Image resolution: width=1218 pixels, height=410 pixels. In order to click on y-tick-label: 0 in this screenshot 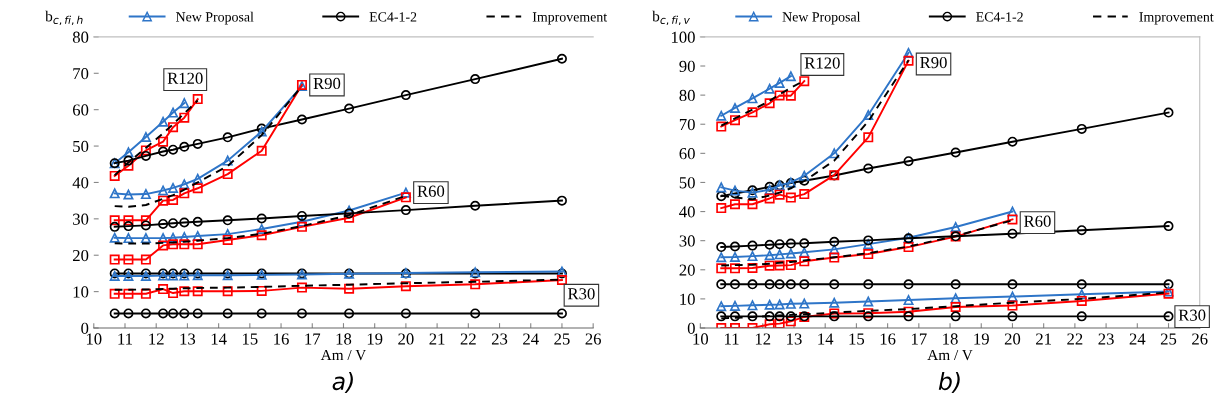, I will do `click(85, 328)`.